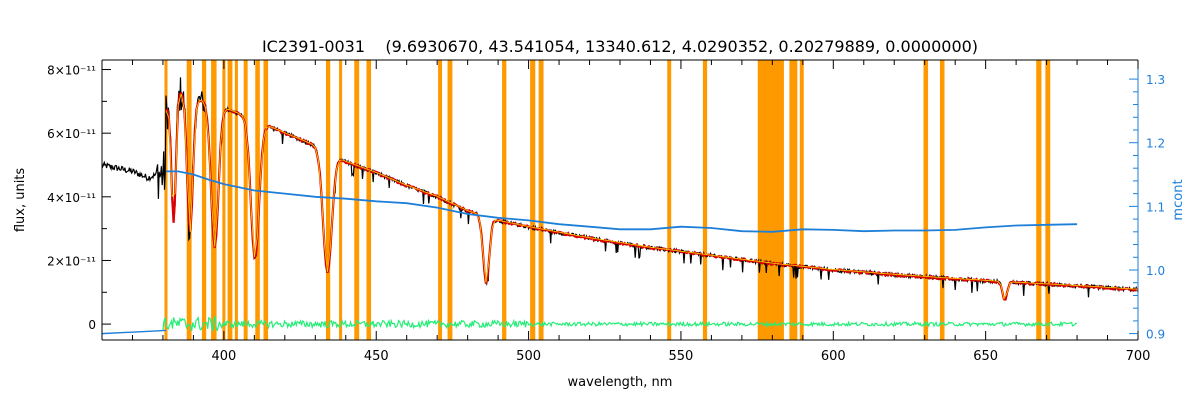  What do you see at coordinates (71, 261) in the screenshot?
I see `y-tick-label-left: 2×10⁻¹¹` at bounding box center [71, 261].